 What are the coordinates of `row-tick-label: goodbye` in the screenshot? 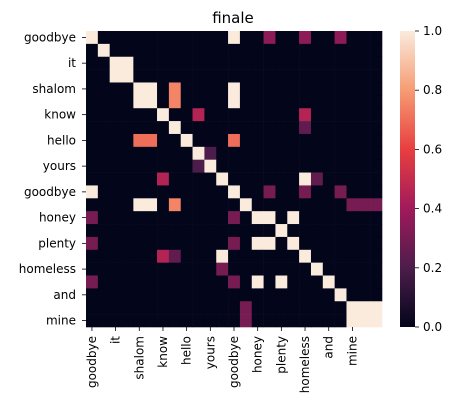 It's located at (50, 37).